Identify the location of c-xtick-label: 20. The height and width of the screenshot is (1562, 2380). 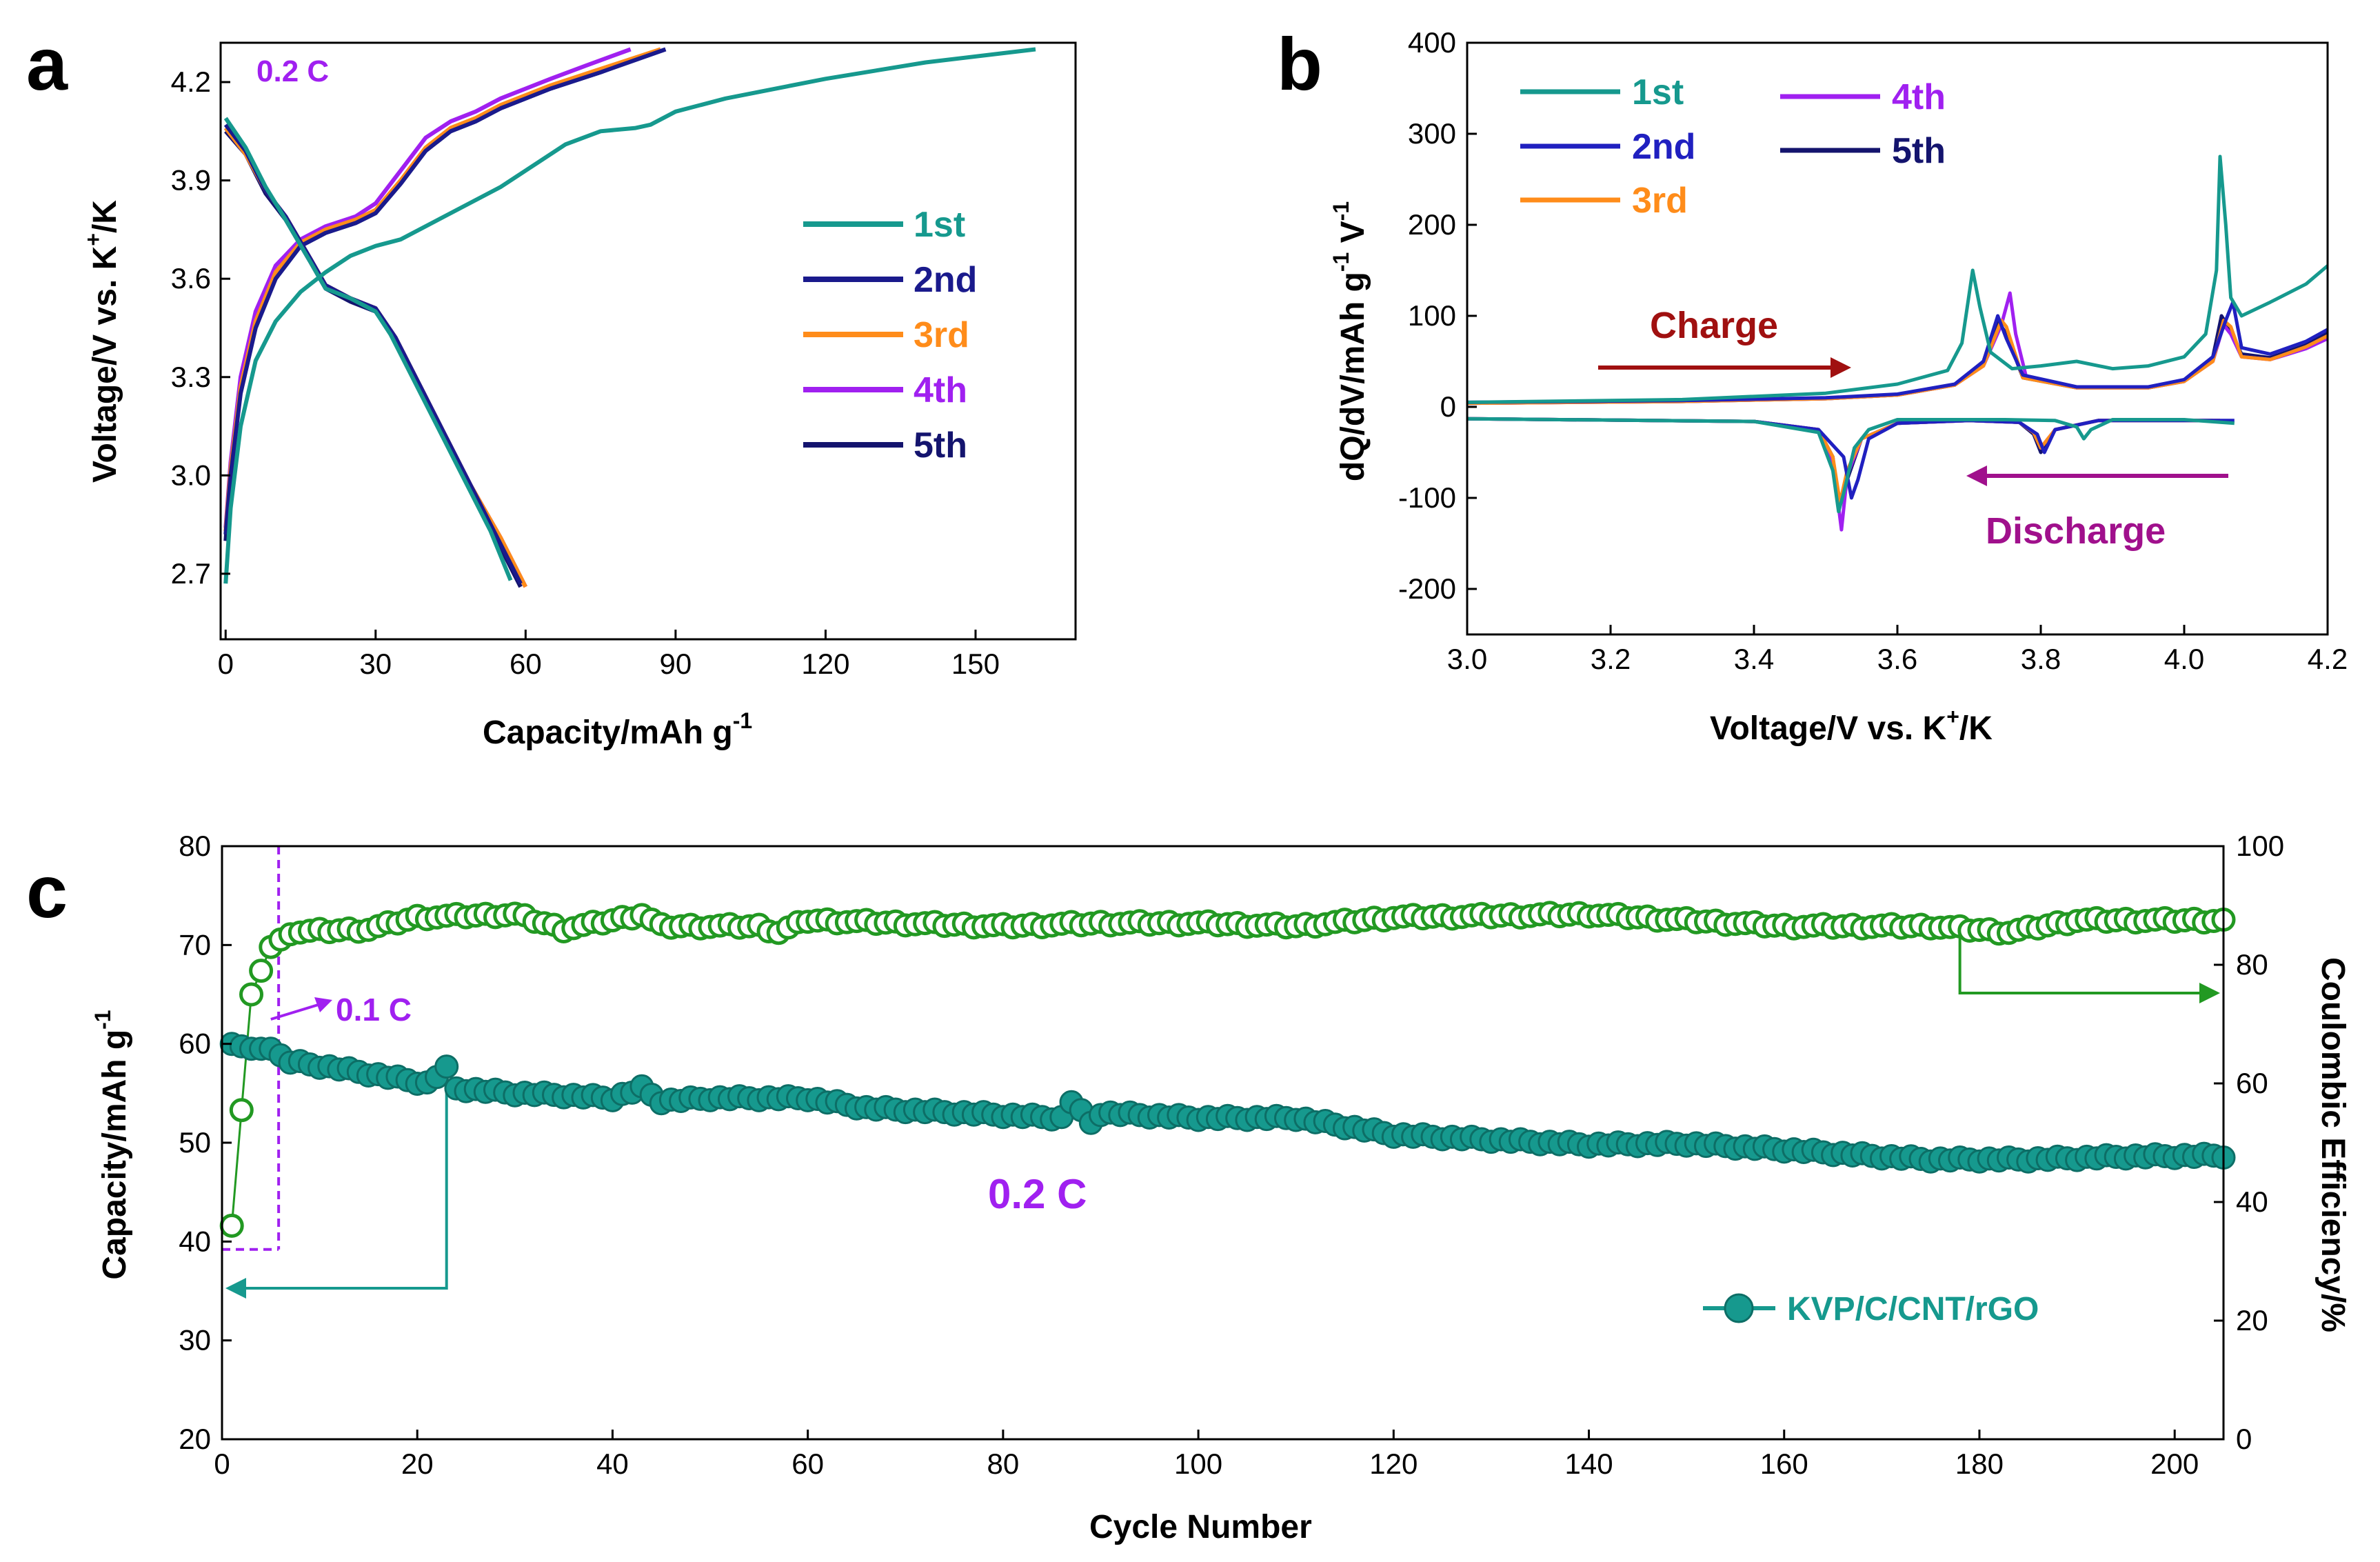
(418, 1464).